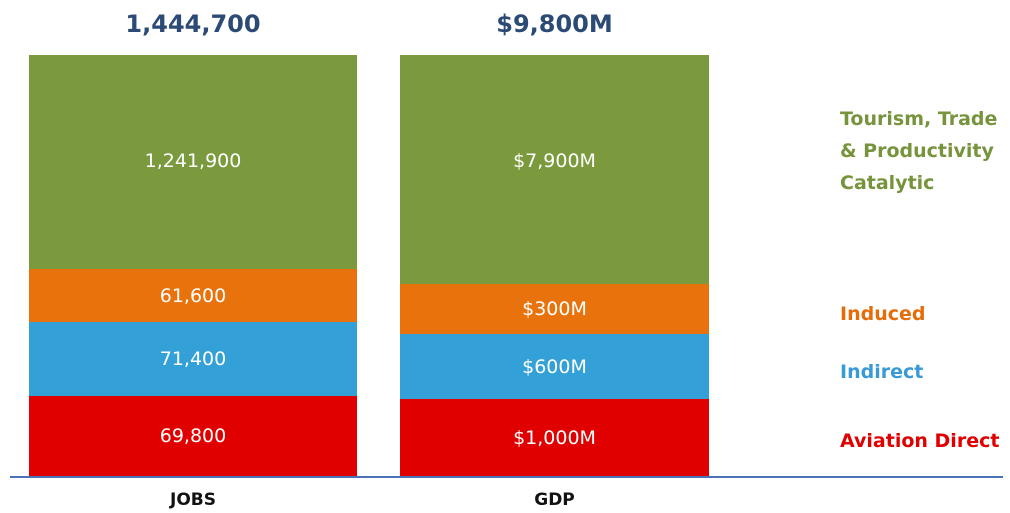 The height and width of the screenshot is (513, 1010). Describe the element at coordinates (193, 24) in the screenshot. I see `column-total: 1,444,700` at that location.